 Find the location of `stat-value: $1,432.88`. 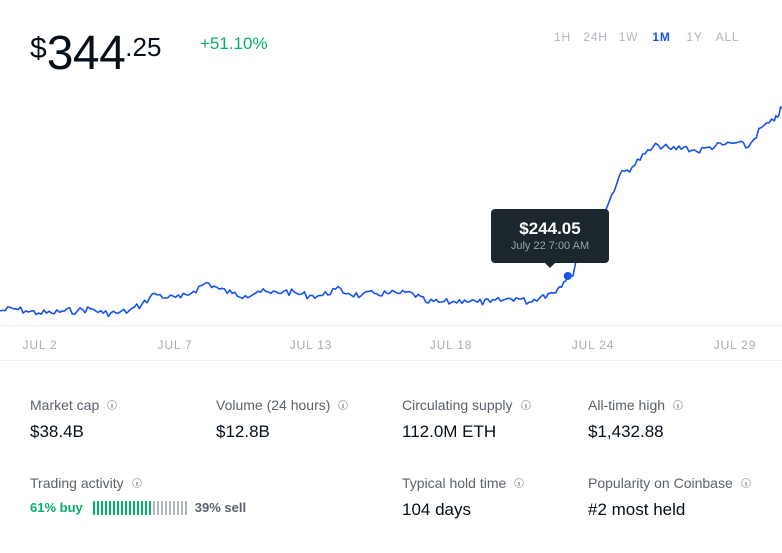

stat-value: $1,432.88 is located at coordinates (626, 431).